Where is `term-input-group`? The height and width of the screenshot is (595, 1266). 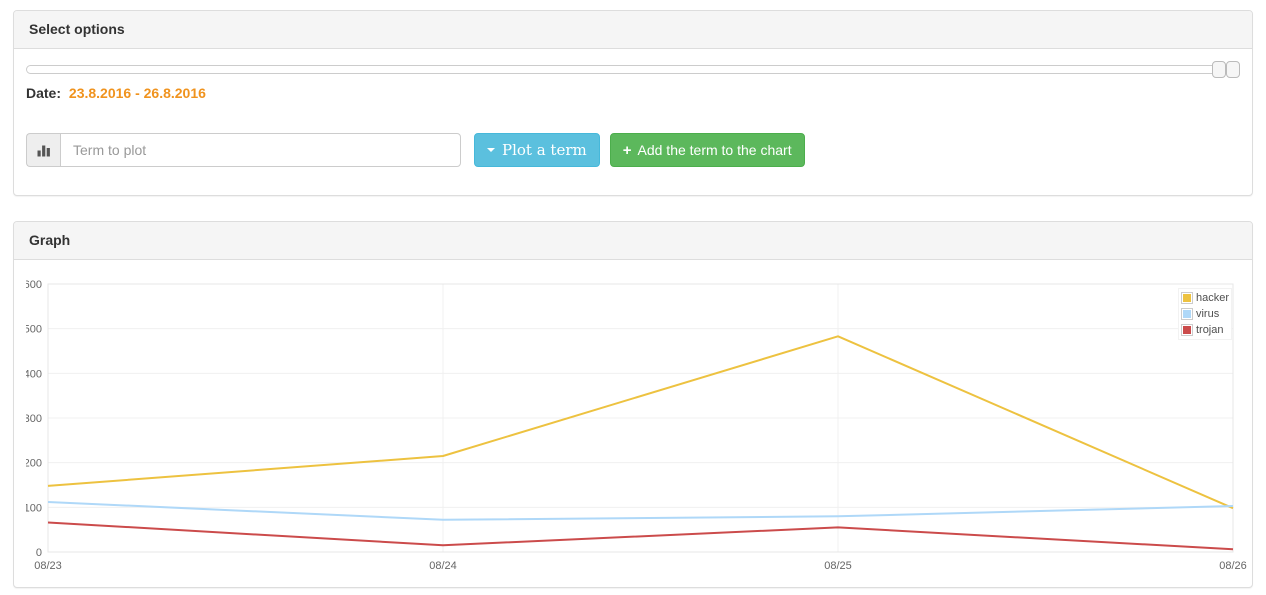
term-input-group is located at coordinates (243, 150).